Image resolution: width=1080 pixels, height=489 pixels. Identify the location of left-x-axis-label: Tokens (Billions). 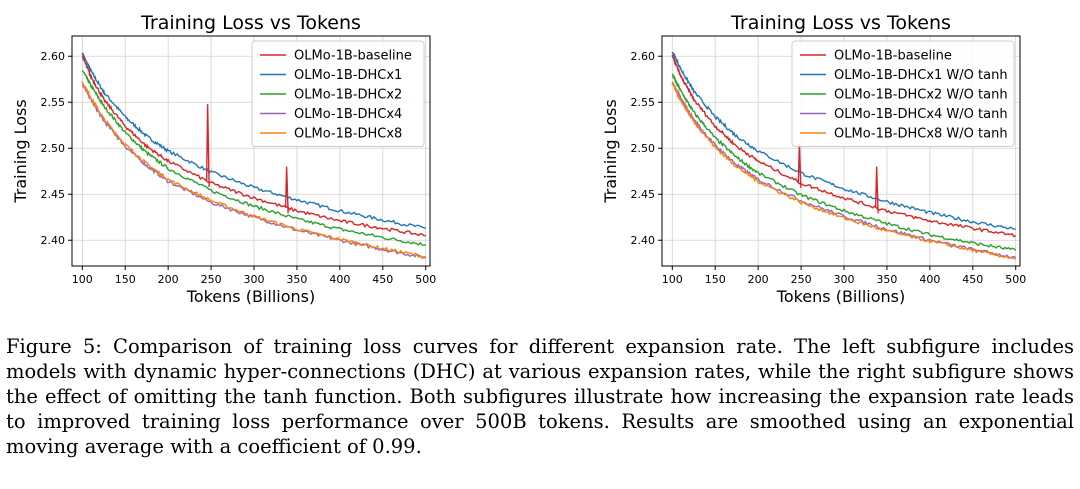
(250, 296).